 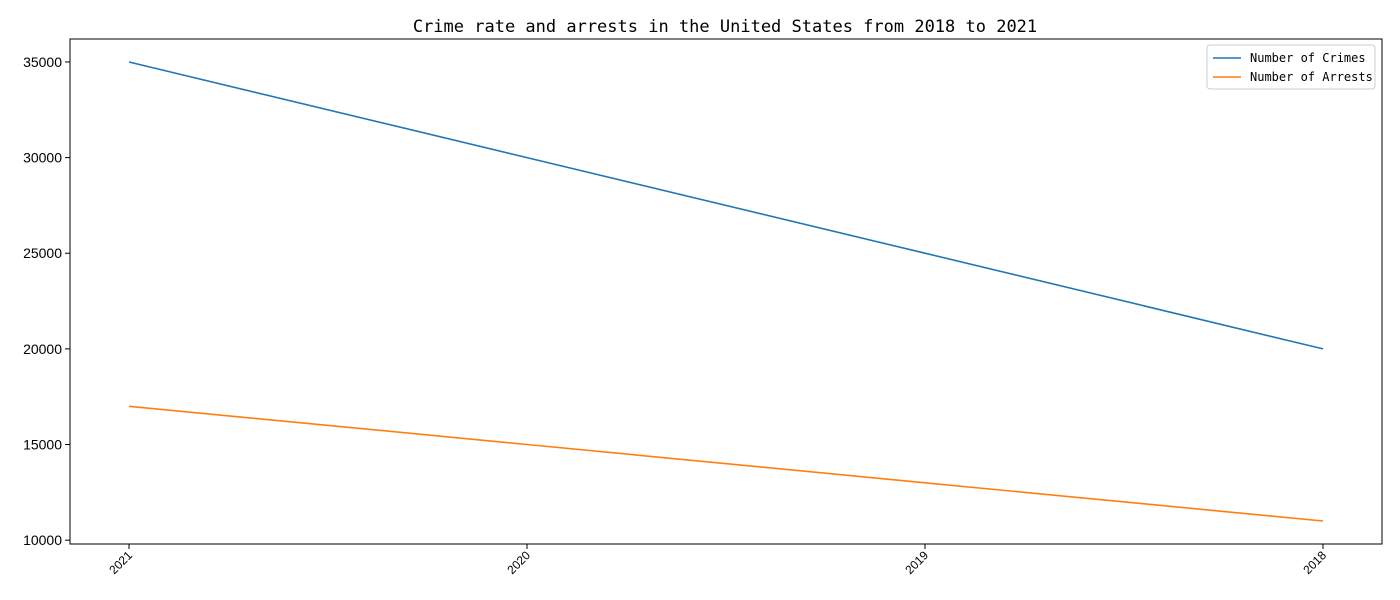 I want to click on y-tick-label: 30000, so click(x=42, y=158).